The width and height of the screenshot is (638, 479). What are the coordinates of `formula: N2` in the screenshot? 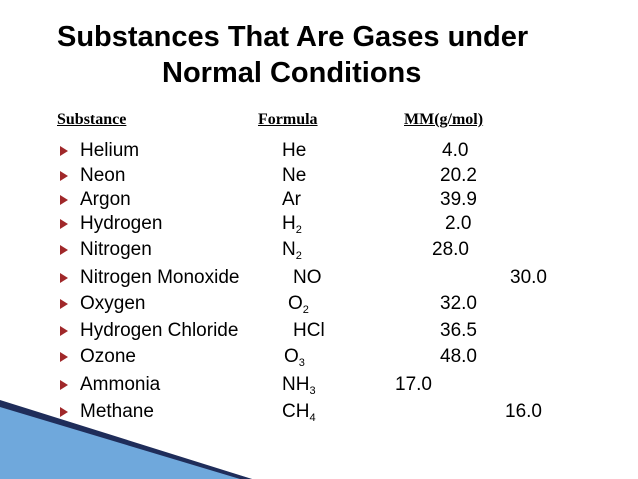 It's located at (292, 253).